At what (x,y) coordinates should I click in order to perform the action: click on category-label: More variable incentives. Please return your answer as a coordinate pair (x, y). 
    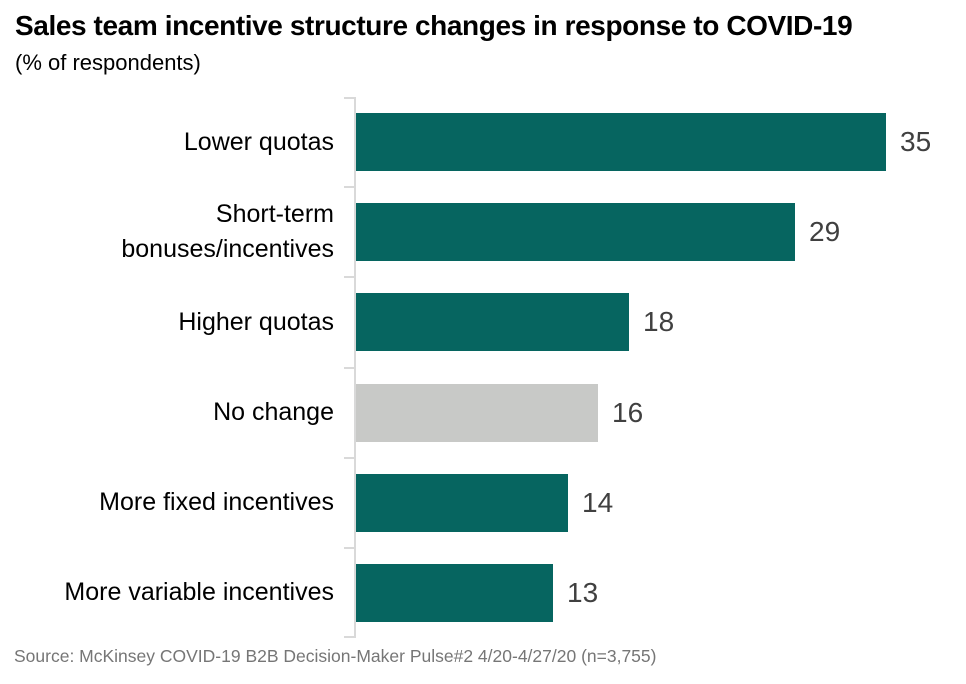
    Looking at the image, I should click on (199, 592).